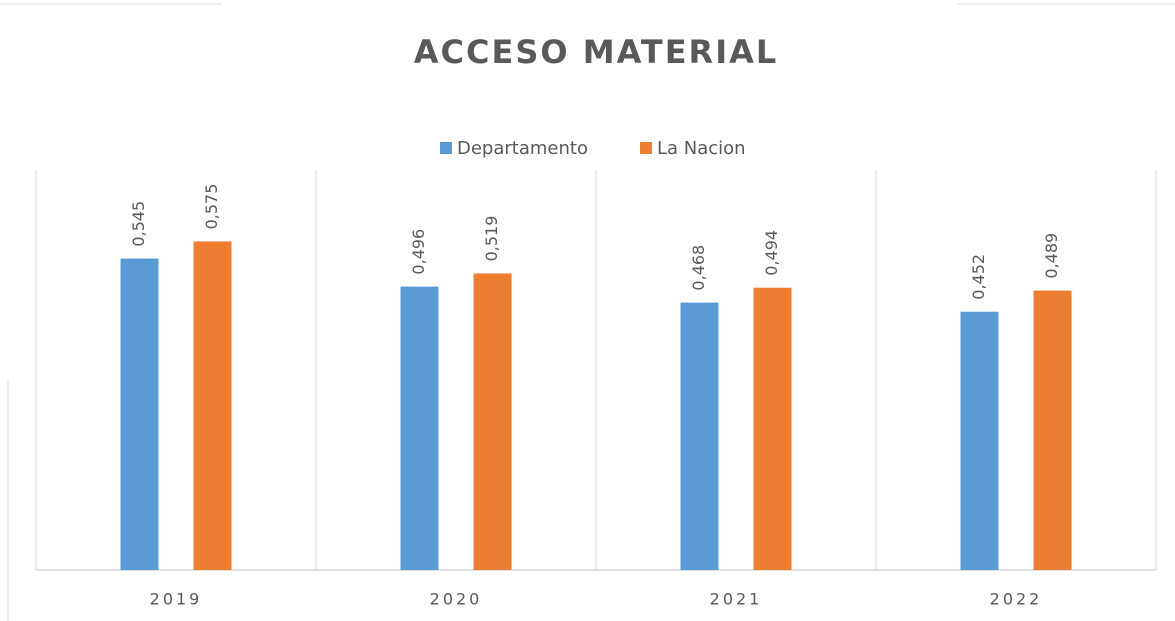 The image size is (1175, 621). Describe the element at coordinates (138, 224) in the screenshot. I see `data-label: 0,545` at that location.